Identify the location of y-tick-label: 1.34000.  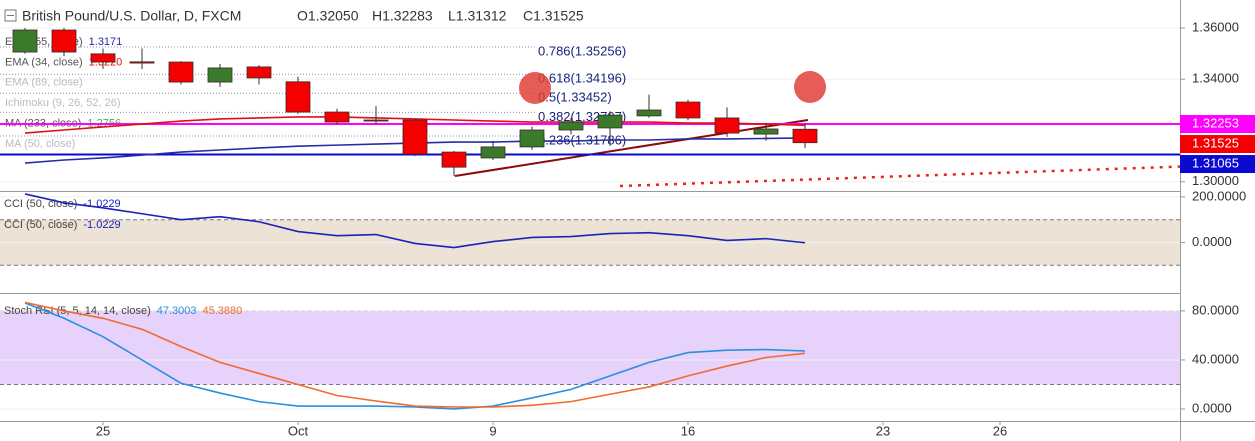
(1215, 78).